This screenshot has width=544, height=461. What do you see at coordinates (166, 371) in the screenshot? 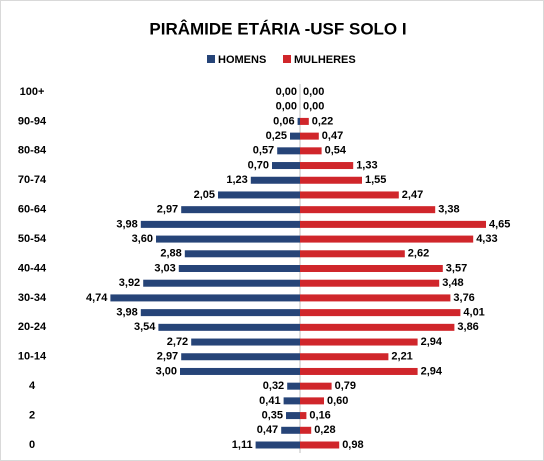
I see `data-label: 3,00` at bounding box center [166, 371].